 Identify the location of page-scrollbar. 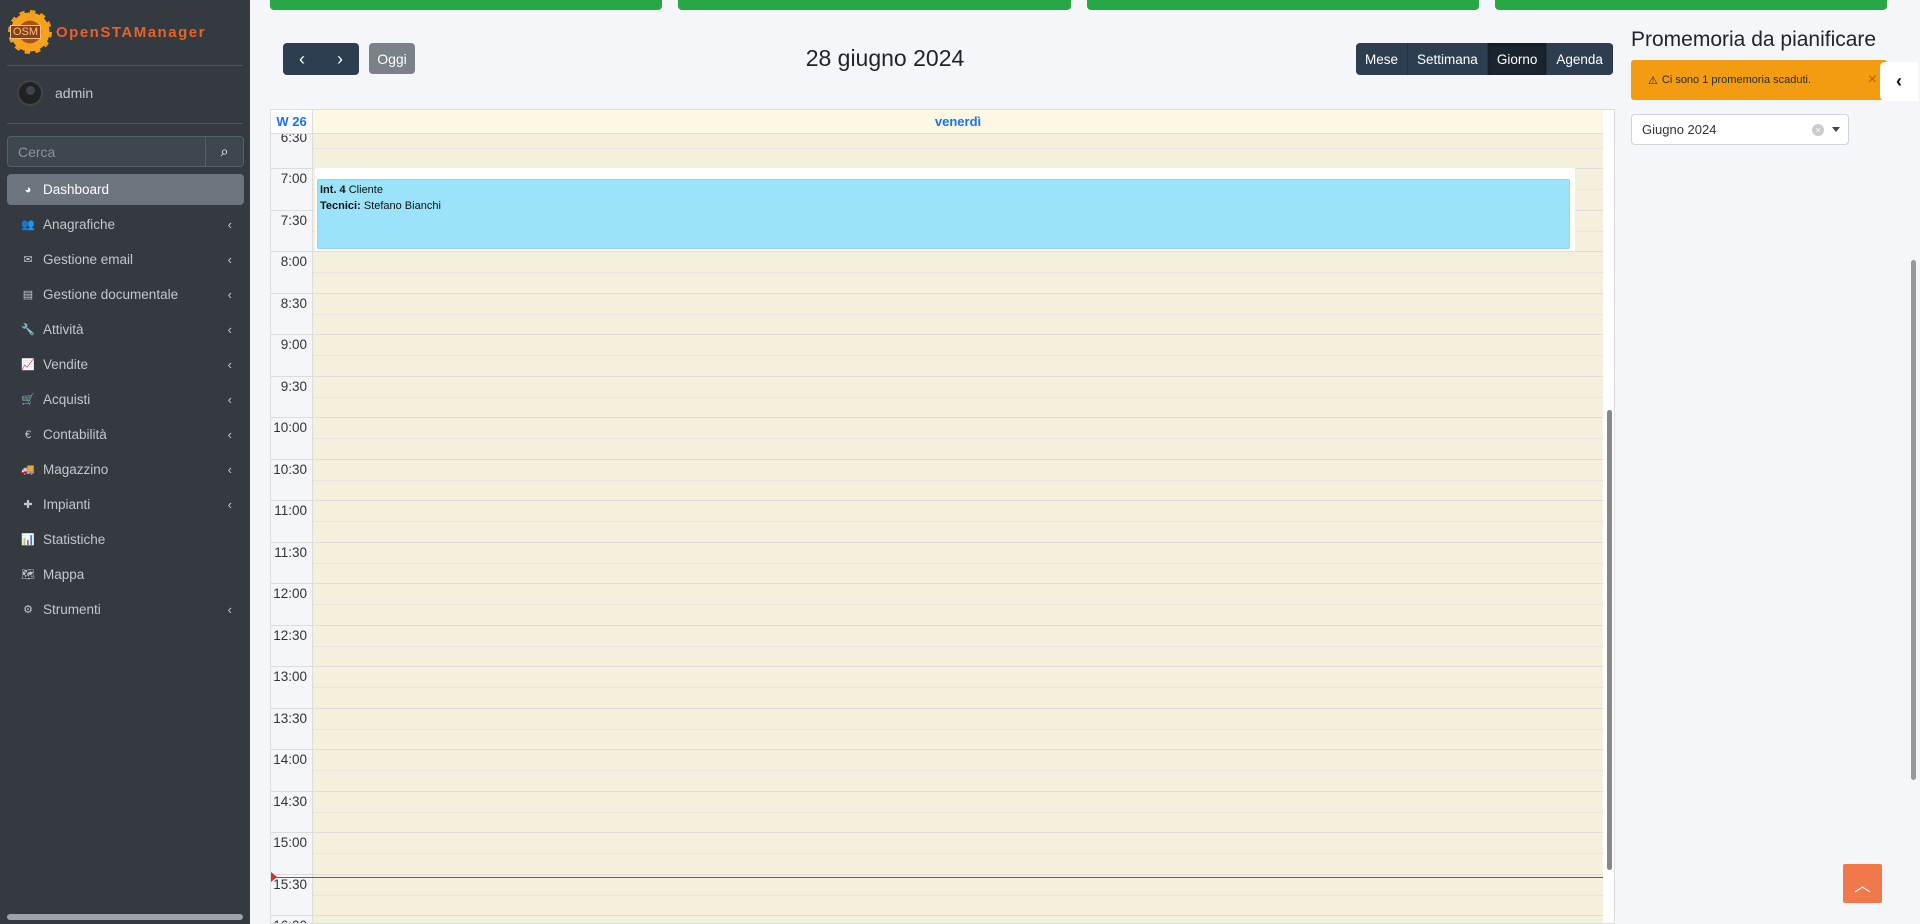
(1913, 520).